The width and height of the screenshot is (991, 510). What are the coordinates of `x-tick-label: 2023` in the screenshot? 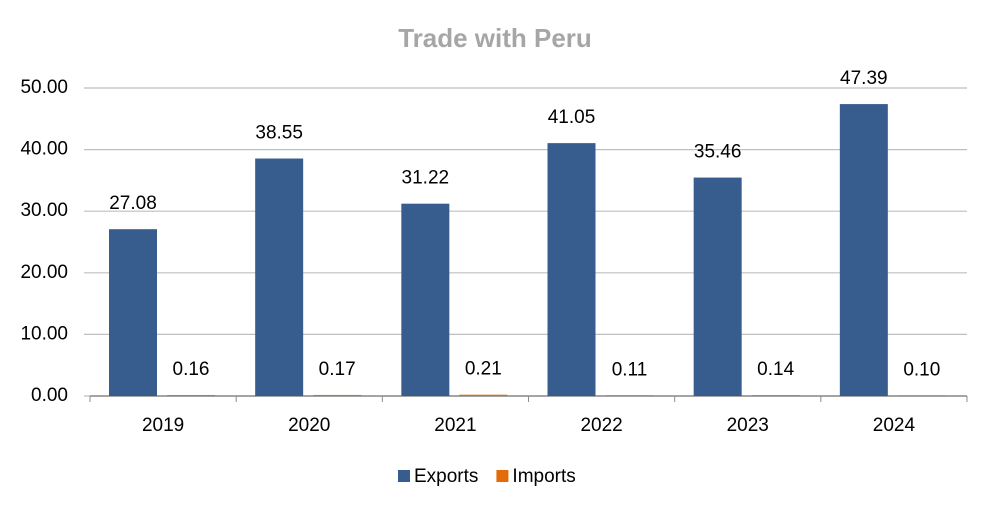 It's located at (748, 425).